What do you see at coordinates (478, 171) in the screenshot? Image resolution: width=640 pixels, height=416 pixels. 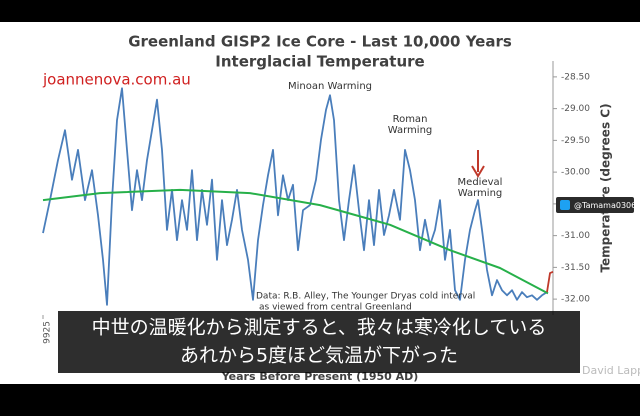 I see `arrow-head` at bounding box center [478, 171].